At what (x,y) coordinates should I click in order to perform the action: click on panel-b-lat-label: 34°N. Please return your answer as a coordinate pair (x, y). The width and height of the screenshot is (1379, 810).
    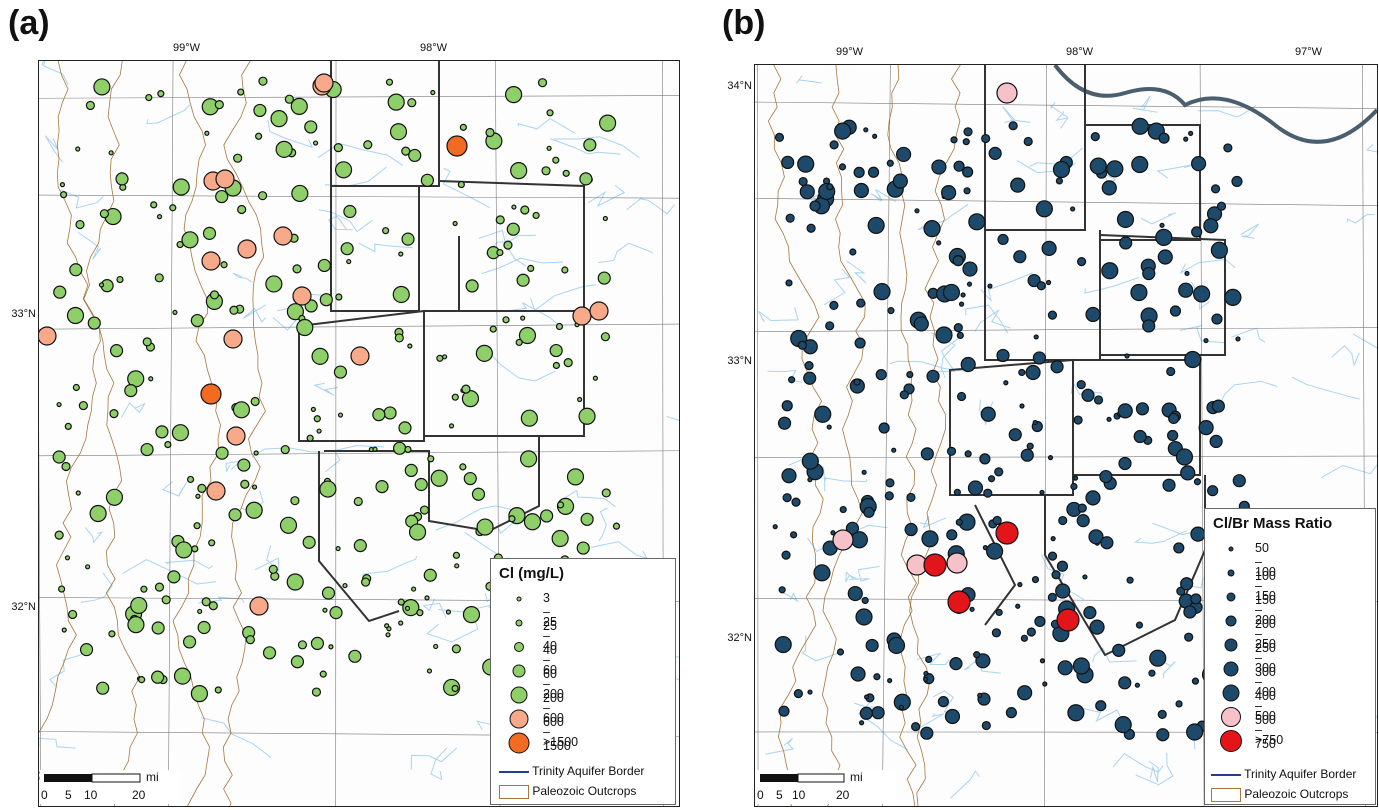
    Looking at the image, I should click on (739, 86).